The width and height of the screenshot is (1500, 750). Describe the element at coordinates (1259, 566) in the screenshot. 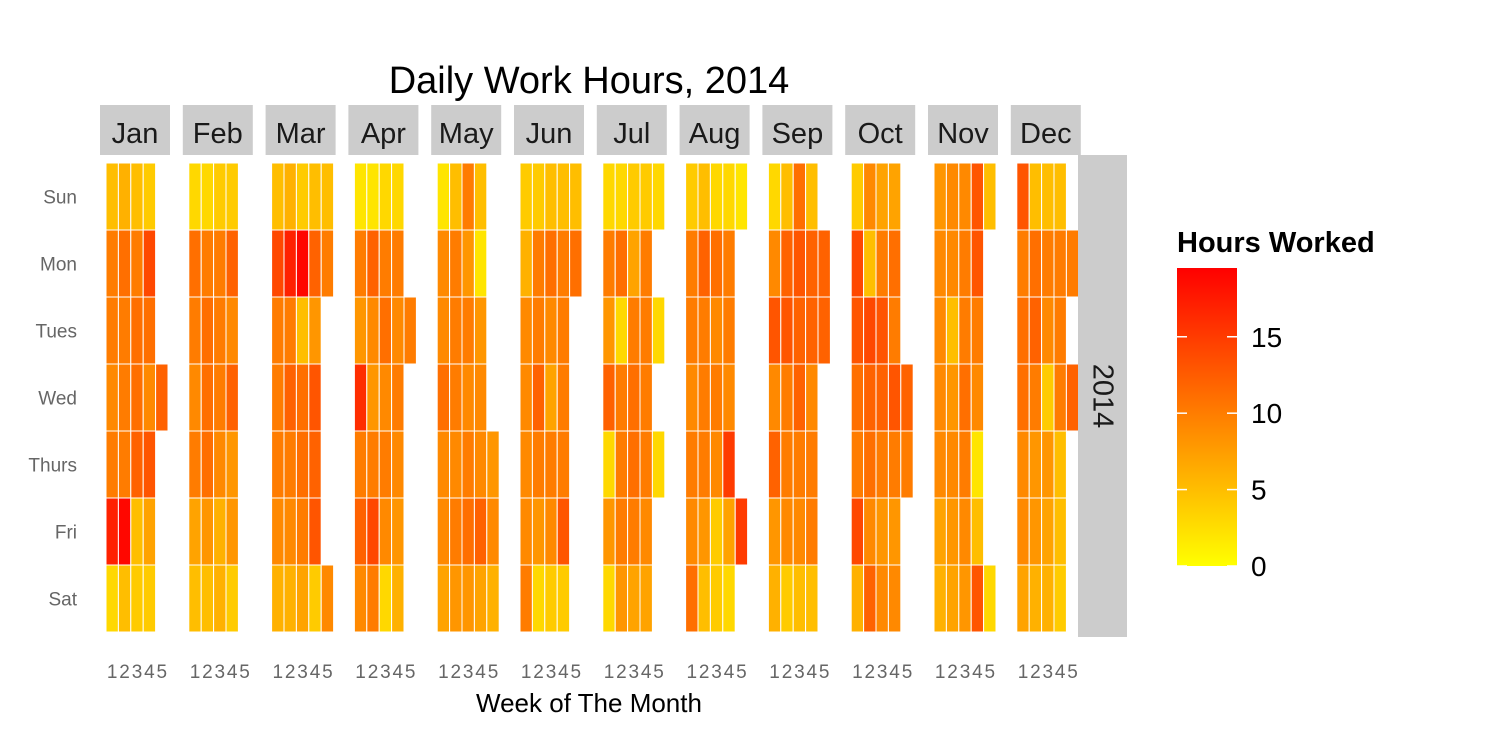

I see `legend-tick-label: 0` at that location.